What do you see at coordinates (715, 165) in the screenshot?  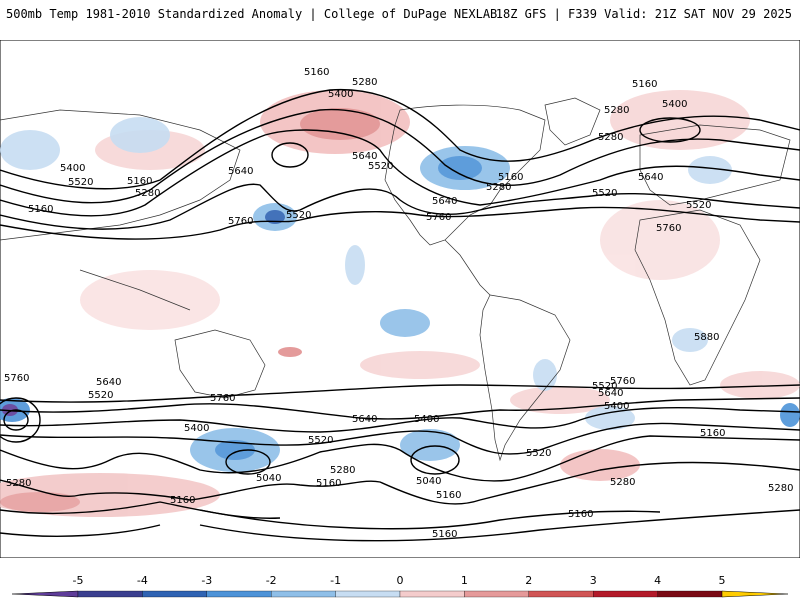 I see `europe-outline` at bounding box center [715, 165].